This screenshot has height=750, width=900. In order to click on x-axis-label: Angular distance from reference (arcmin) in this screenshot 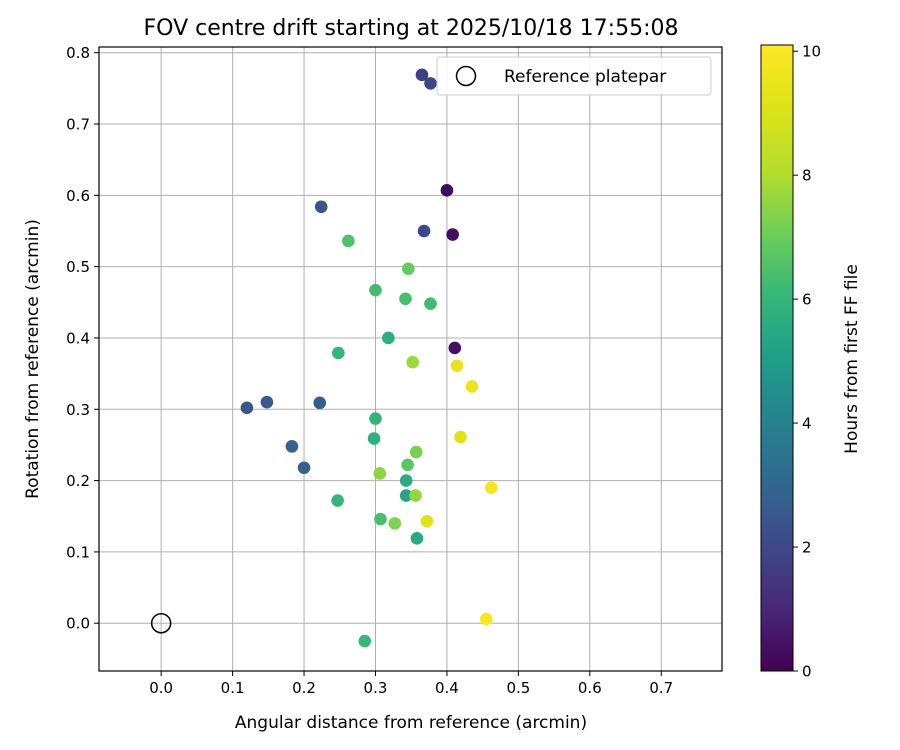, I will do `click(411, 723)`.